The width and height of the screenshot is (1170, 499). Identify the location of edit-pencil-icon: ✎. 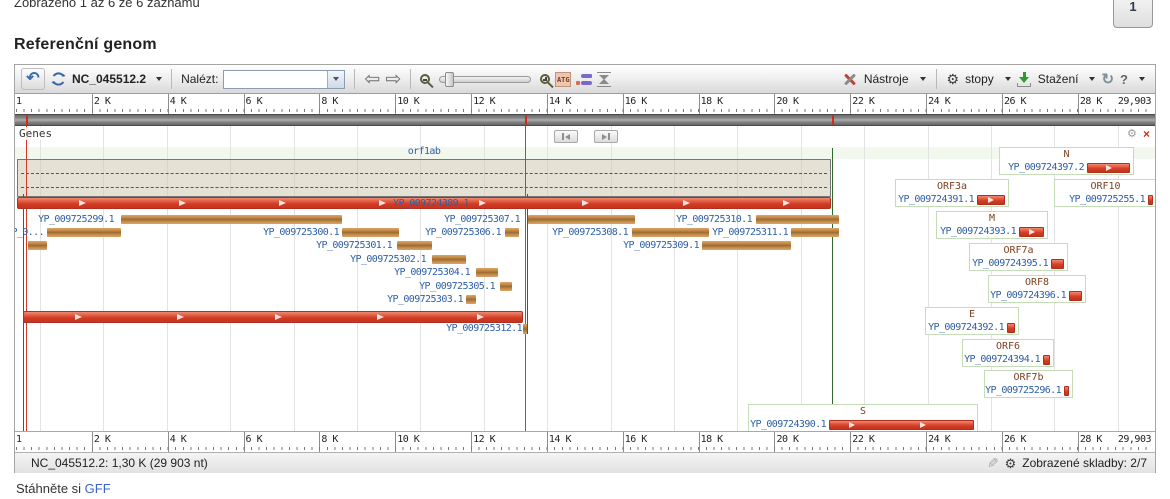
(992, 463).